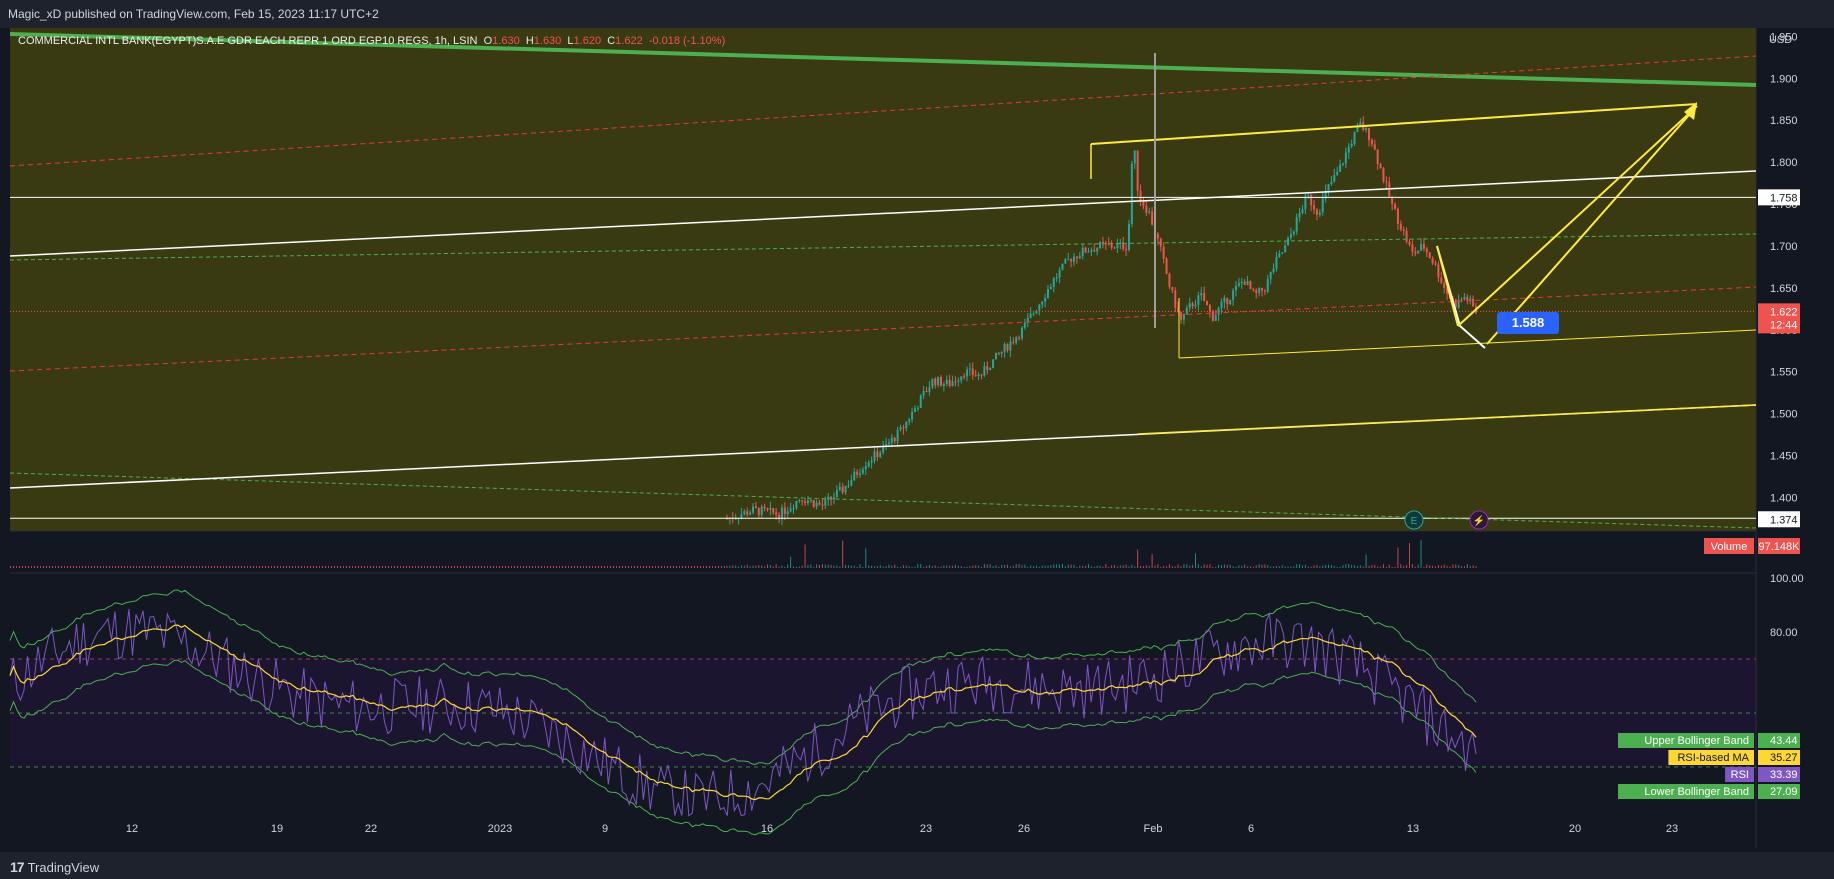 Image resolution: width=1834 pixels, height=879 pixels. I want to click on time-tick-label: 26, so click(1024, 829).